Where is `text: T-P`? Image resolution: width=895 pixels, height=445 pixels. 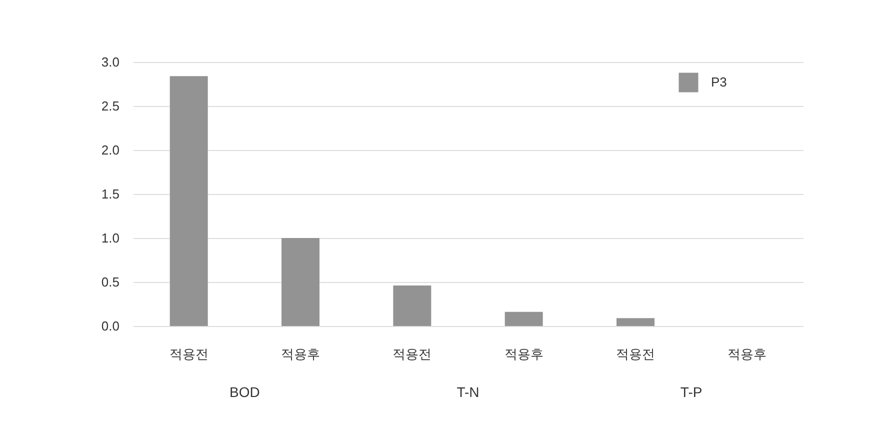 text: T-P is located at coordinates (691, 392).